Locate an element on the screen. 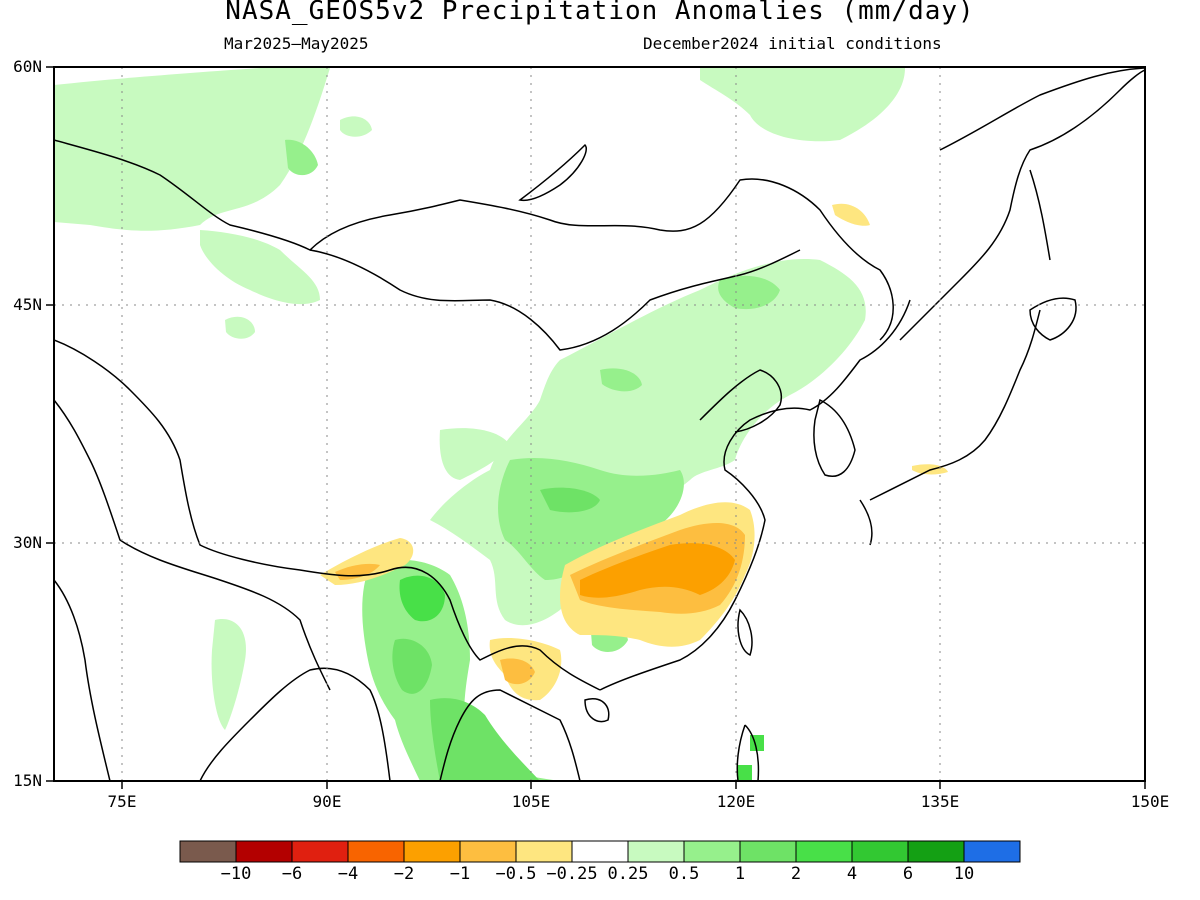 The image size is (1200, 900). lat-label-30n: 30N is located at coordinates (27, 542).